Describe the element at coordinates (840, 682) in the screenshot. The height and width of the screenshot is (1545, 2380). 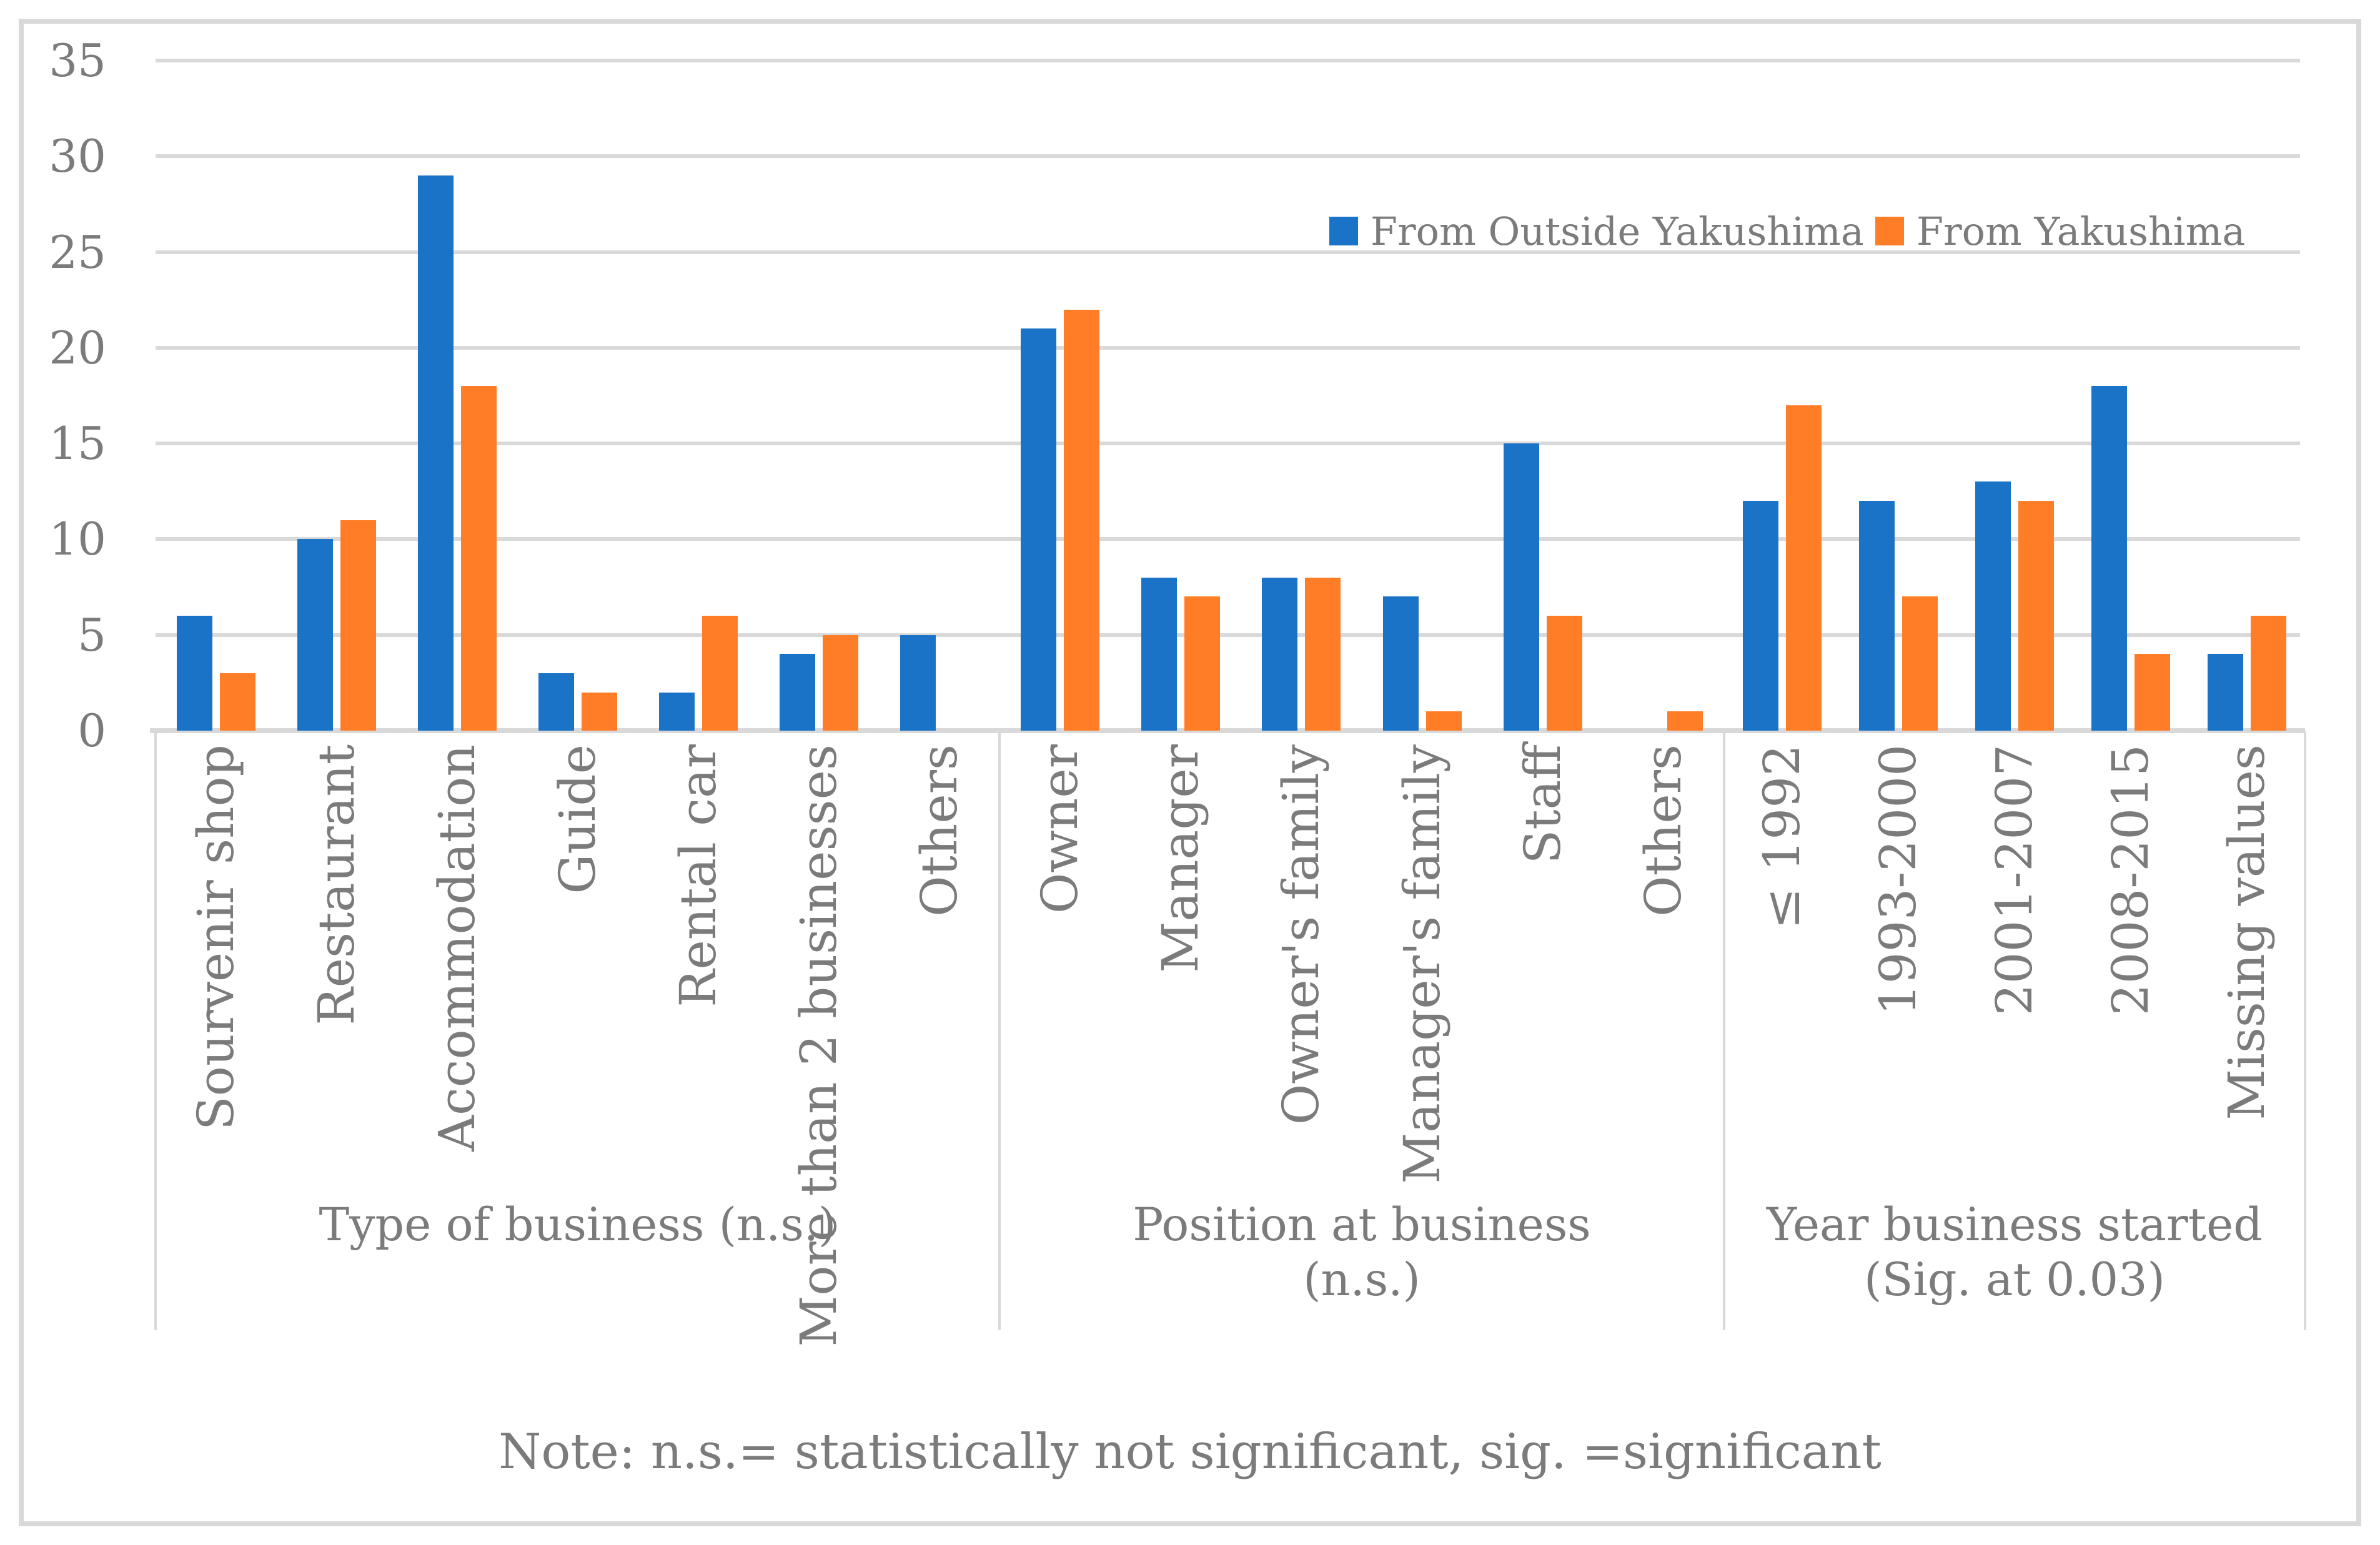
I see `bar-from-yakushima-more-than-2-businesses` at that location.